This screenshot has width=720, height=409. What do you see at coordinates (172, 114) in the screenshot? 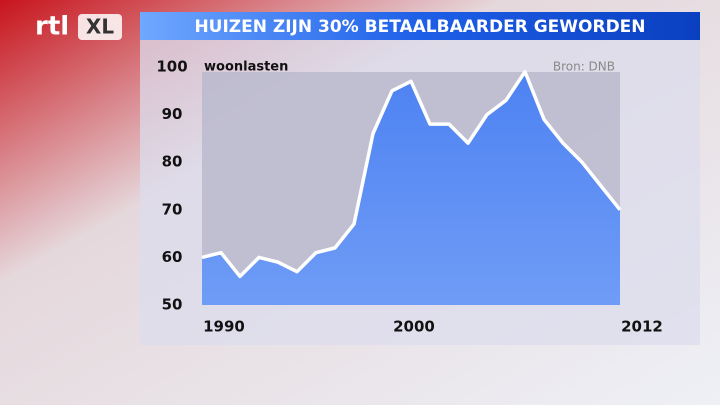
I see `y-tick-label: 90` at bounding box center [172, 114].